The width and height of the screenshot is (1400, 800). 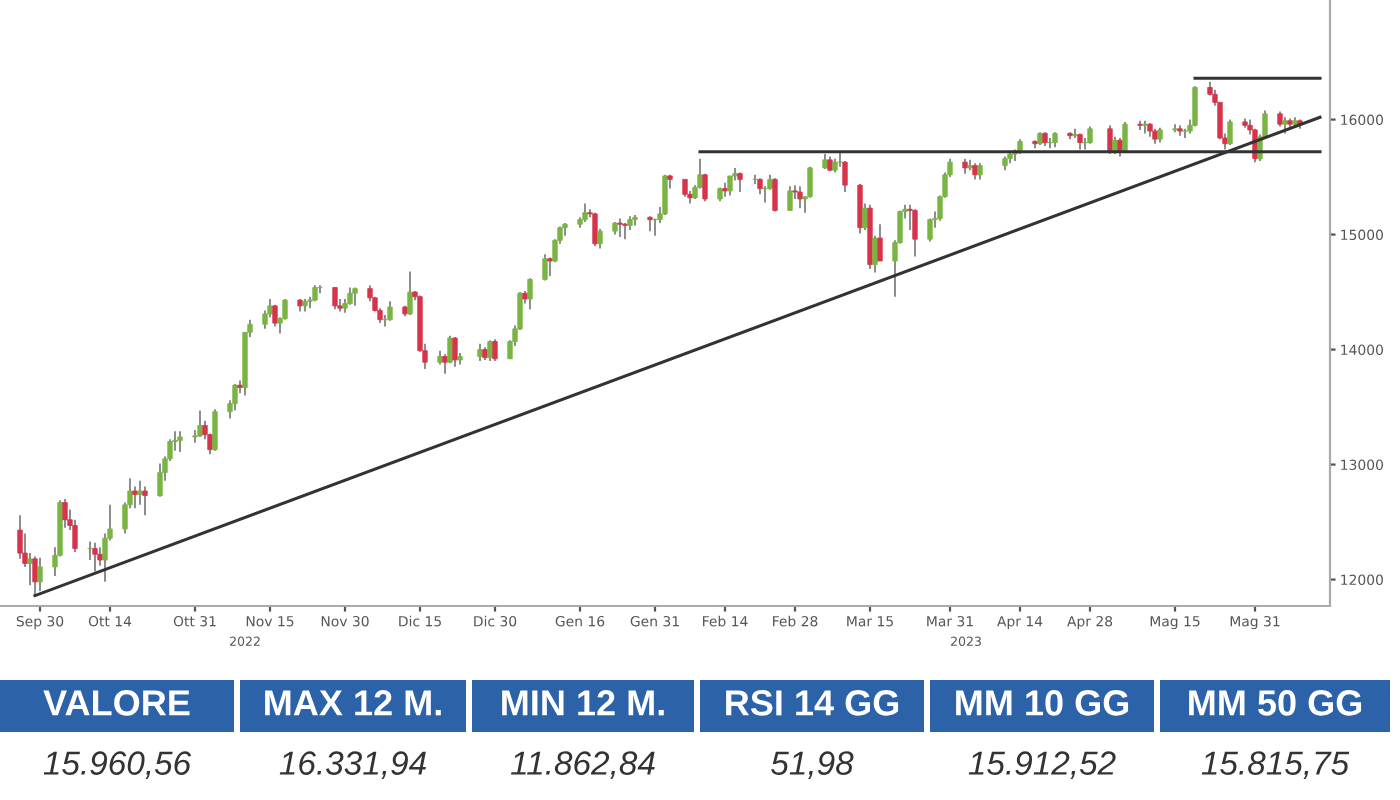 I want to click on text: 51,98, so click(x=812, y=765).